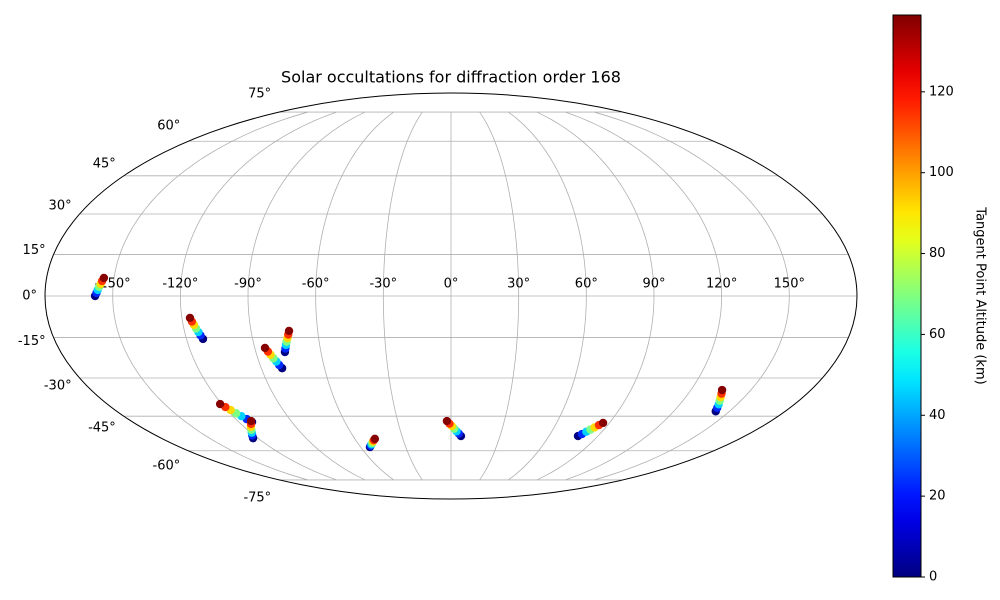 This screenshot has height=600, width=1000. What do you see at coordinates (933, 577) in the screenshot?
I see `colorbar-tick-label: 0` at bounding box center [933, 577].